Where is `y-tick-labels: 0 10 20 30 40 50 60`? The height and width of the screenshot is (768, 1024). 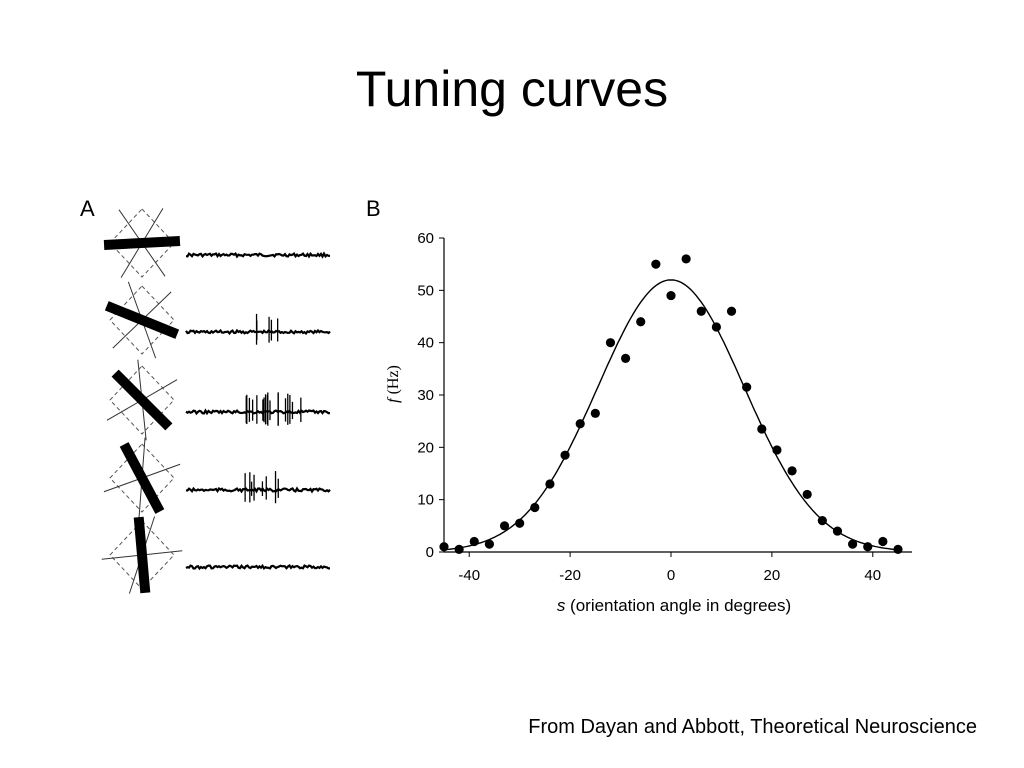 y-tick-labels: 0 10 20 30 40 50 60 is located at coordinates (425, 395).